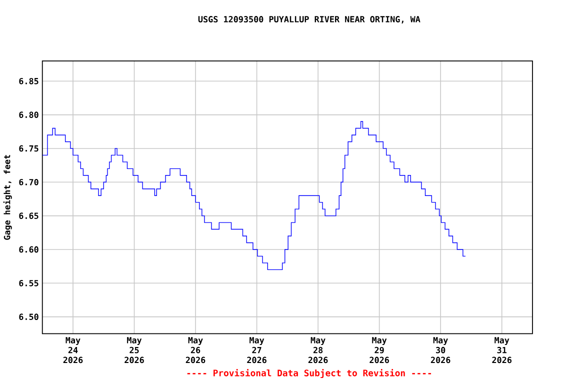  I want to click on y-tick-label: 6.55, so click(28, 283).